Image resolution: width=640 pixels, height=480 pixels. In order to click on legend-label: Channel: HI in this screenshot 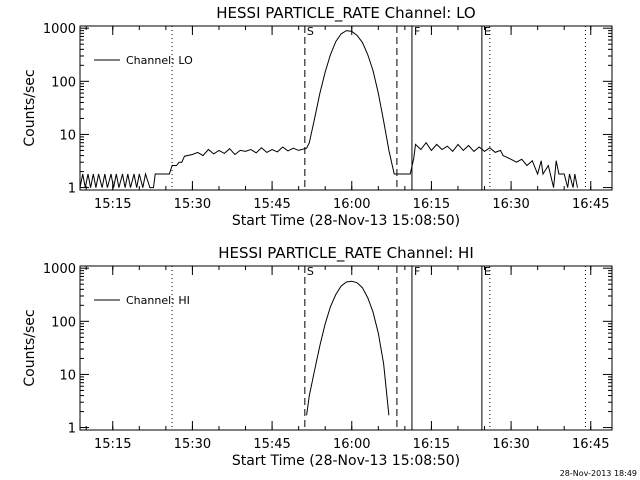, I will do `click(158, 300)`.